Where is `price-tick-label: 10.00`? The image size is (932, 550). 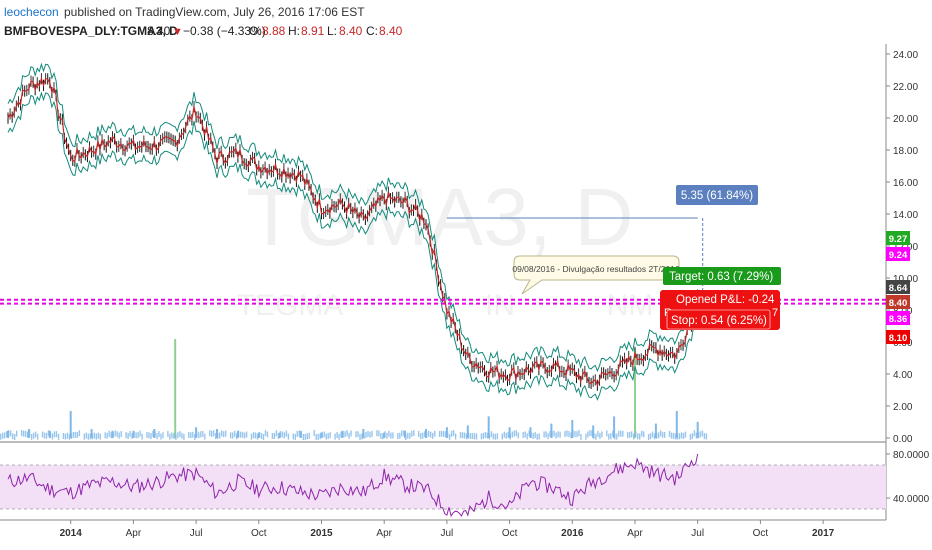
price-tick-label: 10.00 is located at coordinates (905, 279).